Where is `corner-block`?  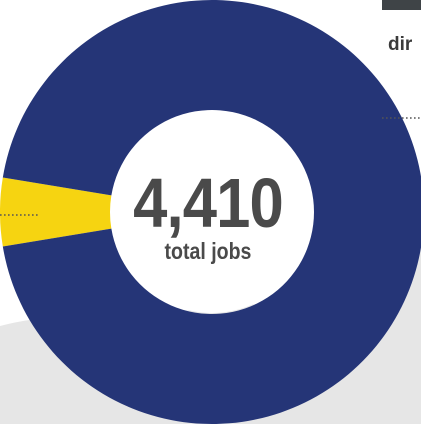
corner-block is located at coordinates (401, 5).